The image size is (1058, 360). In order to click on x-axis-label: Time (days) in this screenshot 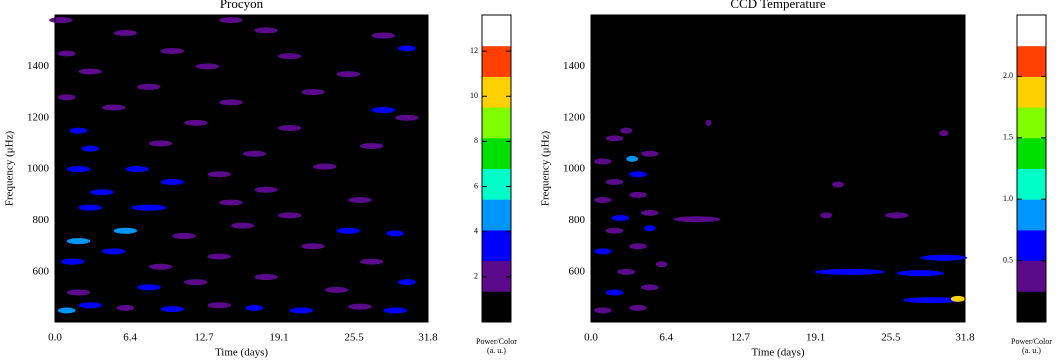, I will do `click(777, 353)`.